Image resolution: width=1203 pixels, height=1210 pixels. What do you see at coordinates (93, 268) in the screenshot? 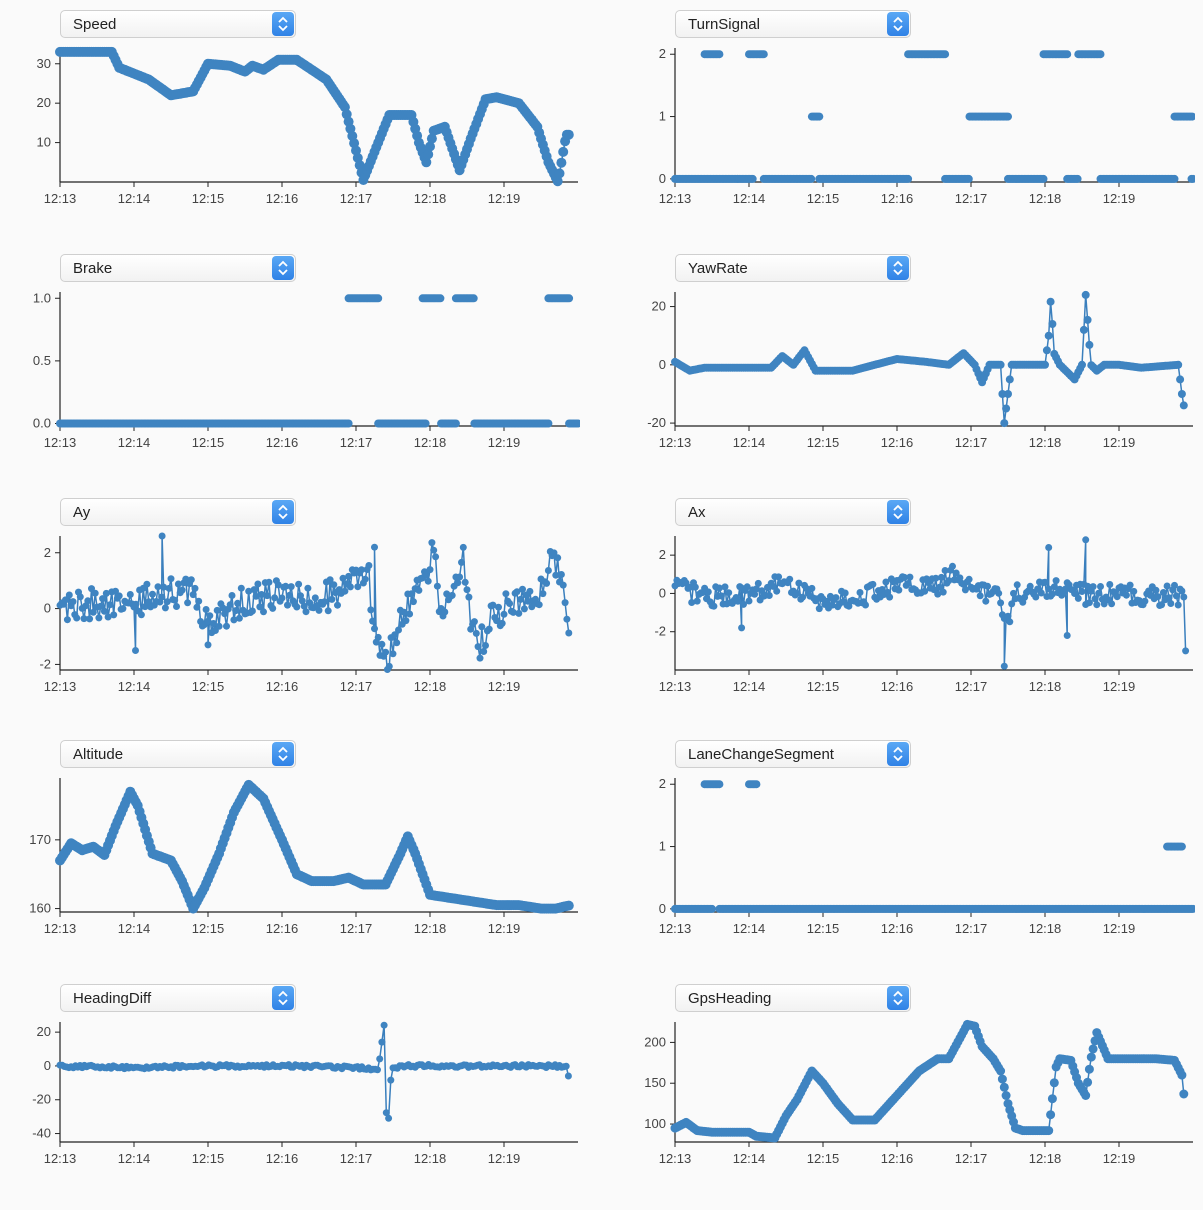
I see `signal-select-value: Brake` at bounding box center [93, 268].